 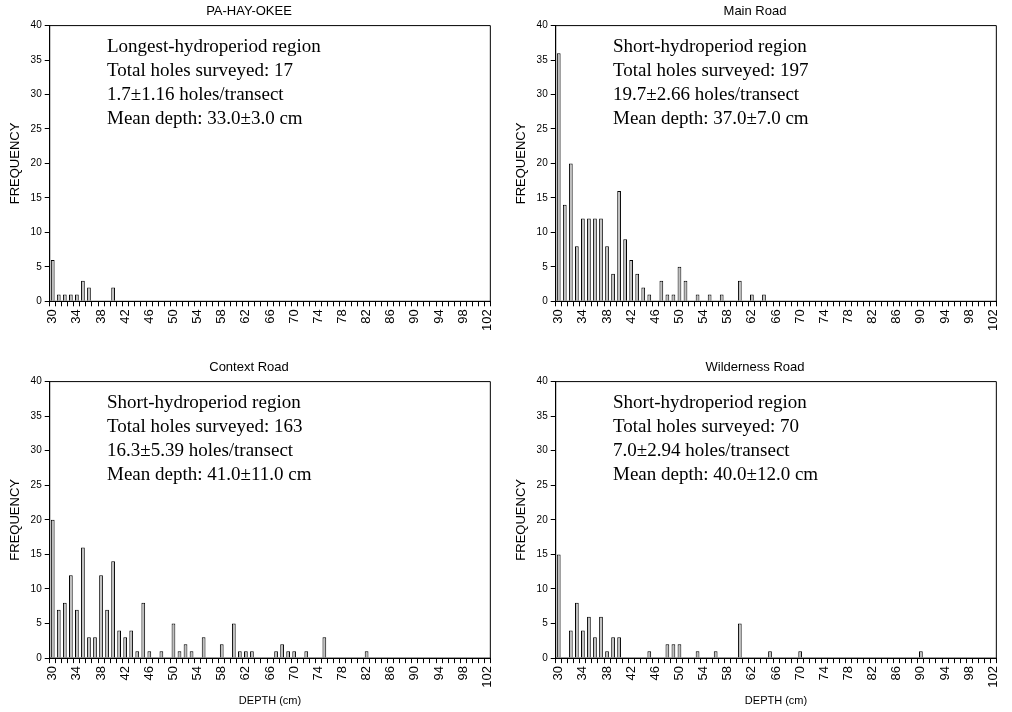 I want to click on annotation: 16.3±5.39 holes/transect, so click(x=200, y=450).